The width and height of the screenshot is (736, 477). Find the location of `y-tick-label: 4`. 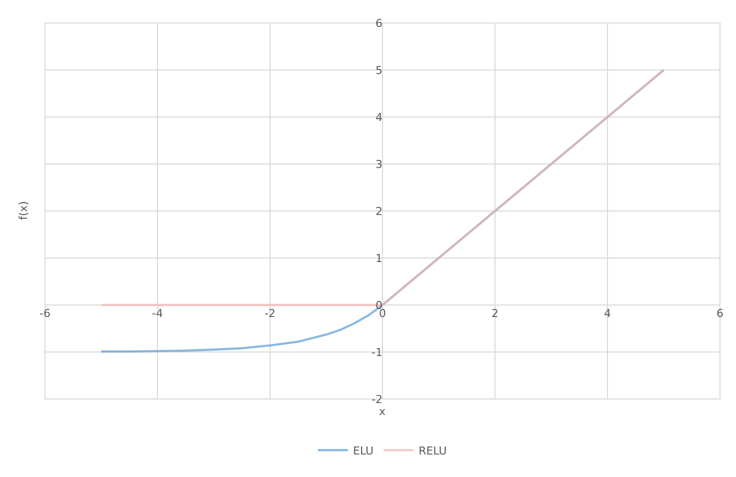

y-tick-label: 4 is located at coordinates (379, 117).